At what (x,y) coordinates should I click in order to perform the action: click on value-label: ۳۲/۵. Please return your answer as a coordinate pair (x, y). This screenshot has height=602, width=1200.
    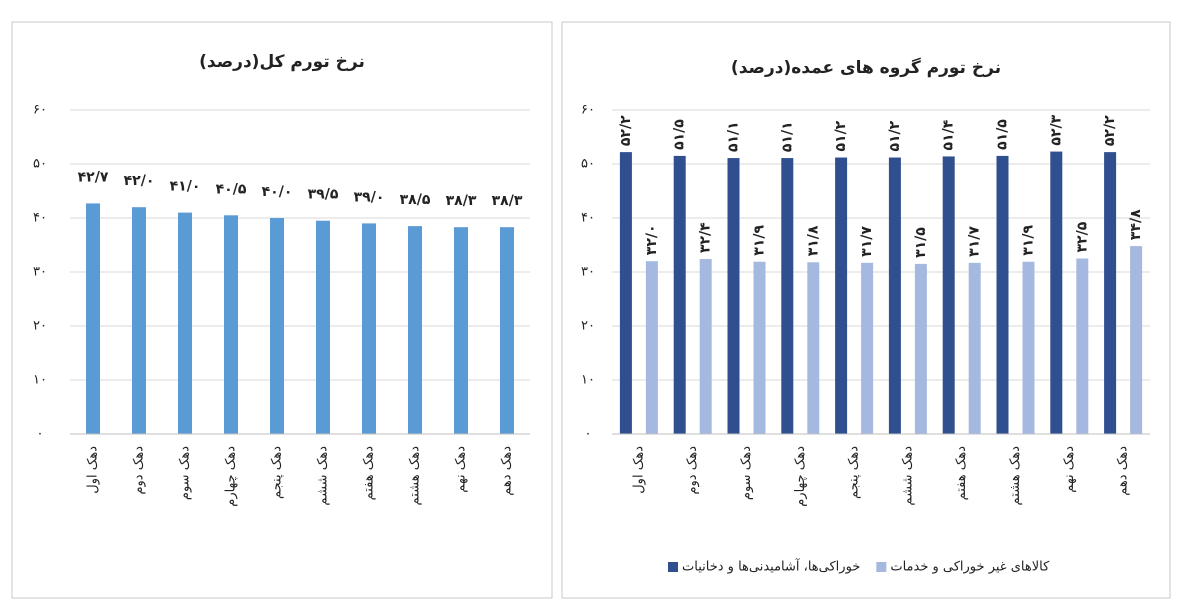
    Looking at the image, I should click on (1082, 236).